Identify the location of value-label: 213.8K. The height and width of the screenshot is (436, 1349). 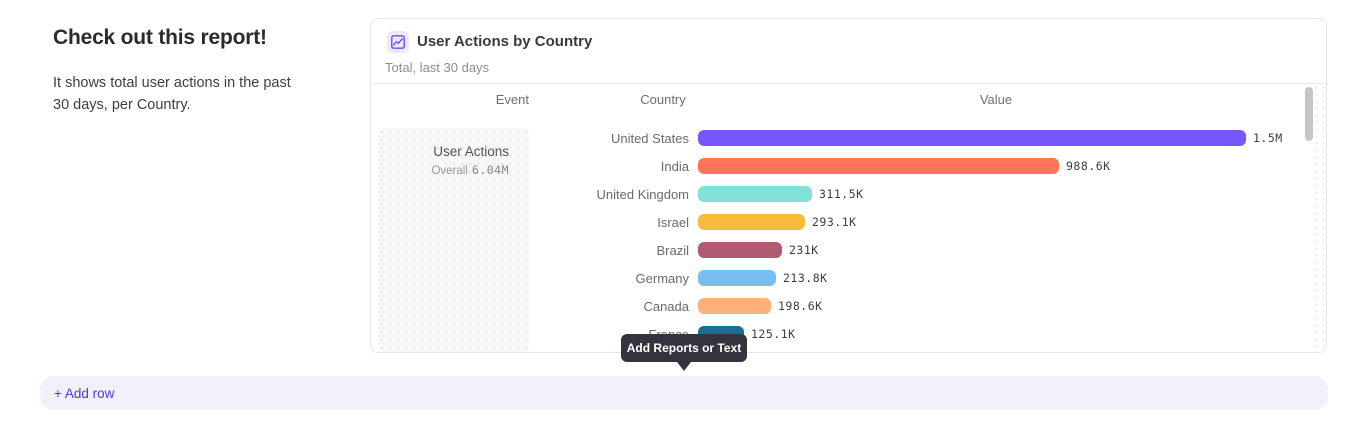
(805, 278).